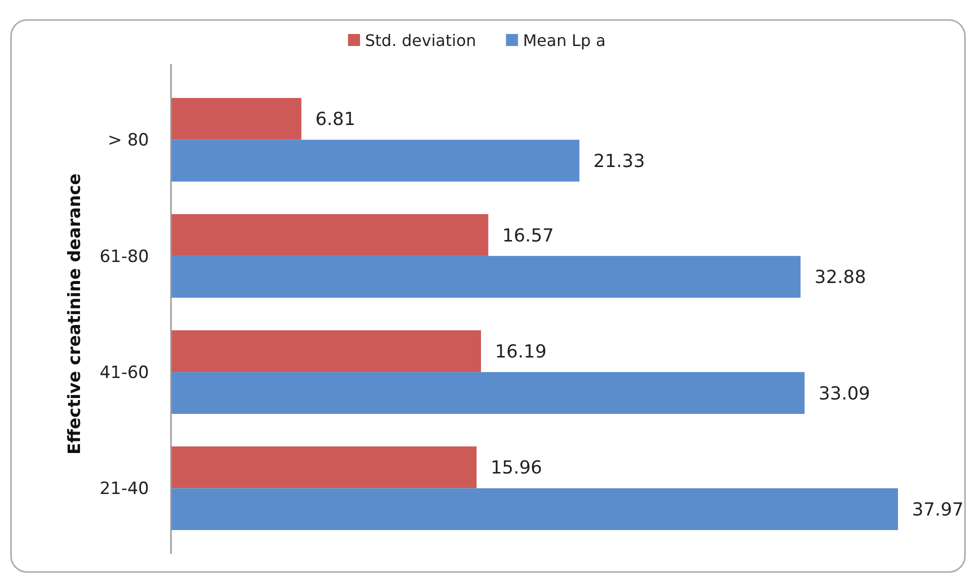 The image size is (978, 582). What do you see at coordinates (528, 235) in the screenshot?
I see `data-label: 16.57` at bounding box center [528, 235].